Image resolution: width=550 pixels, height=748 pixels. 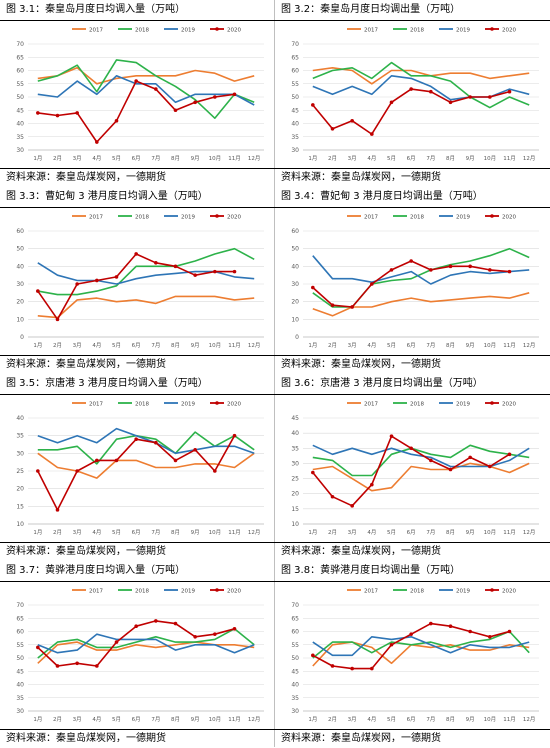 What do you see at coordinates (215, 719) in the screenshot?
I see `x-tick-label: 10月` at bounding box center [215, 719].